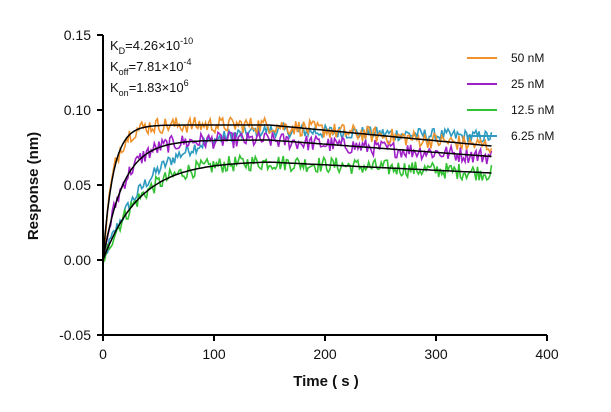 The image size is (611, 412). I want to click on x-tick-label: 400, so click(547, 354).